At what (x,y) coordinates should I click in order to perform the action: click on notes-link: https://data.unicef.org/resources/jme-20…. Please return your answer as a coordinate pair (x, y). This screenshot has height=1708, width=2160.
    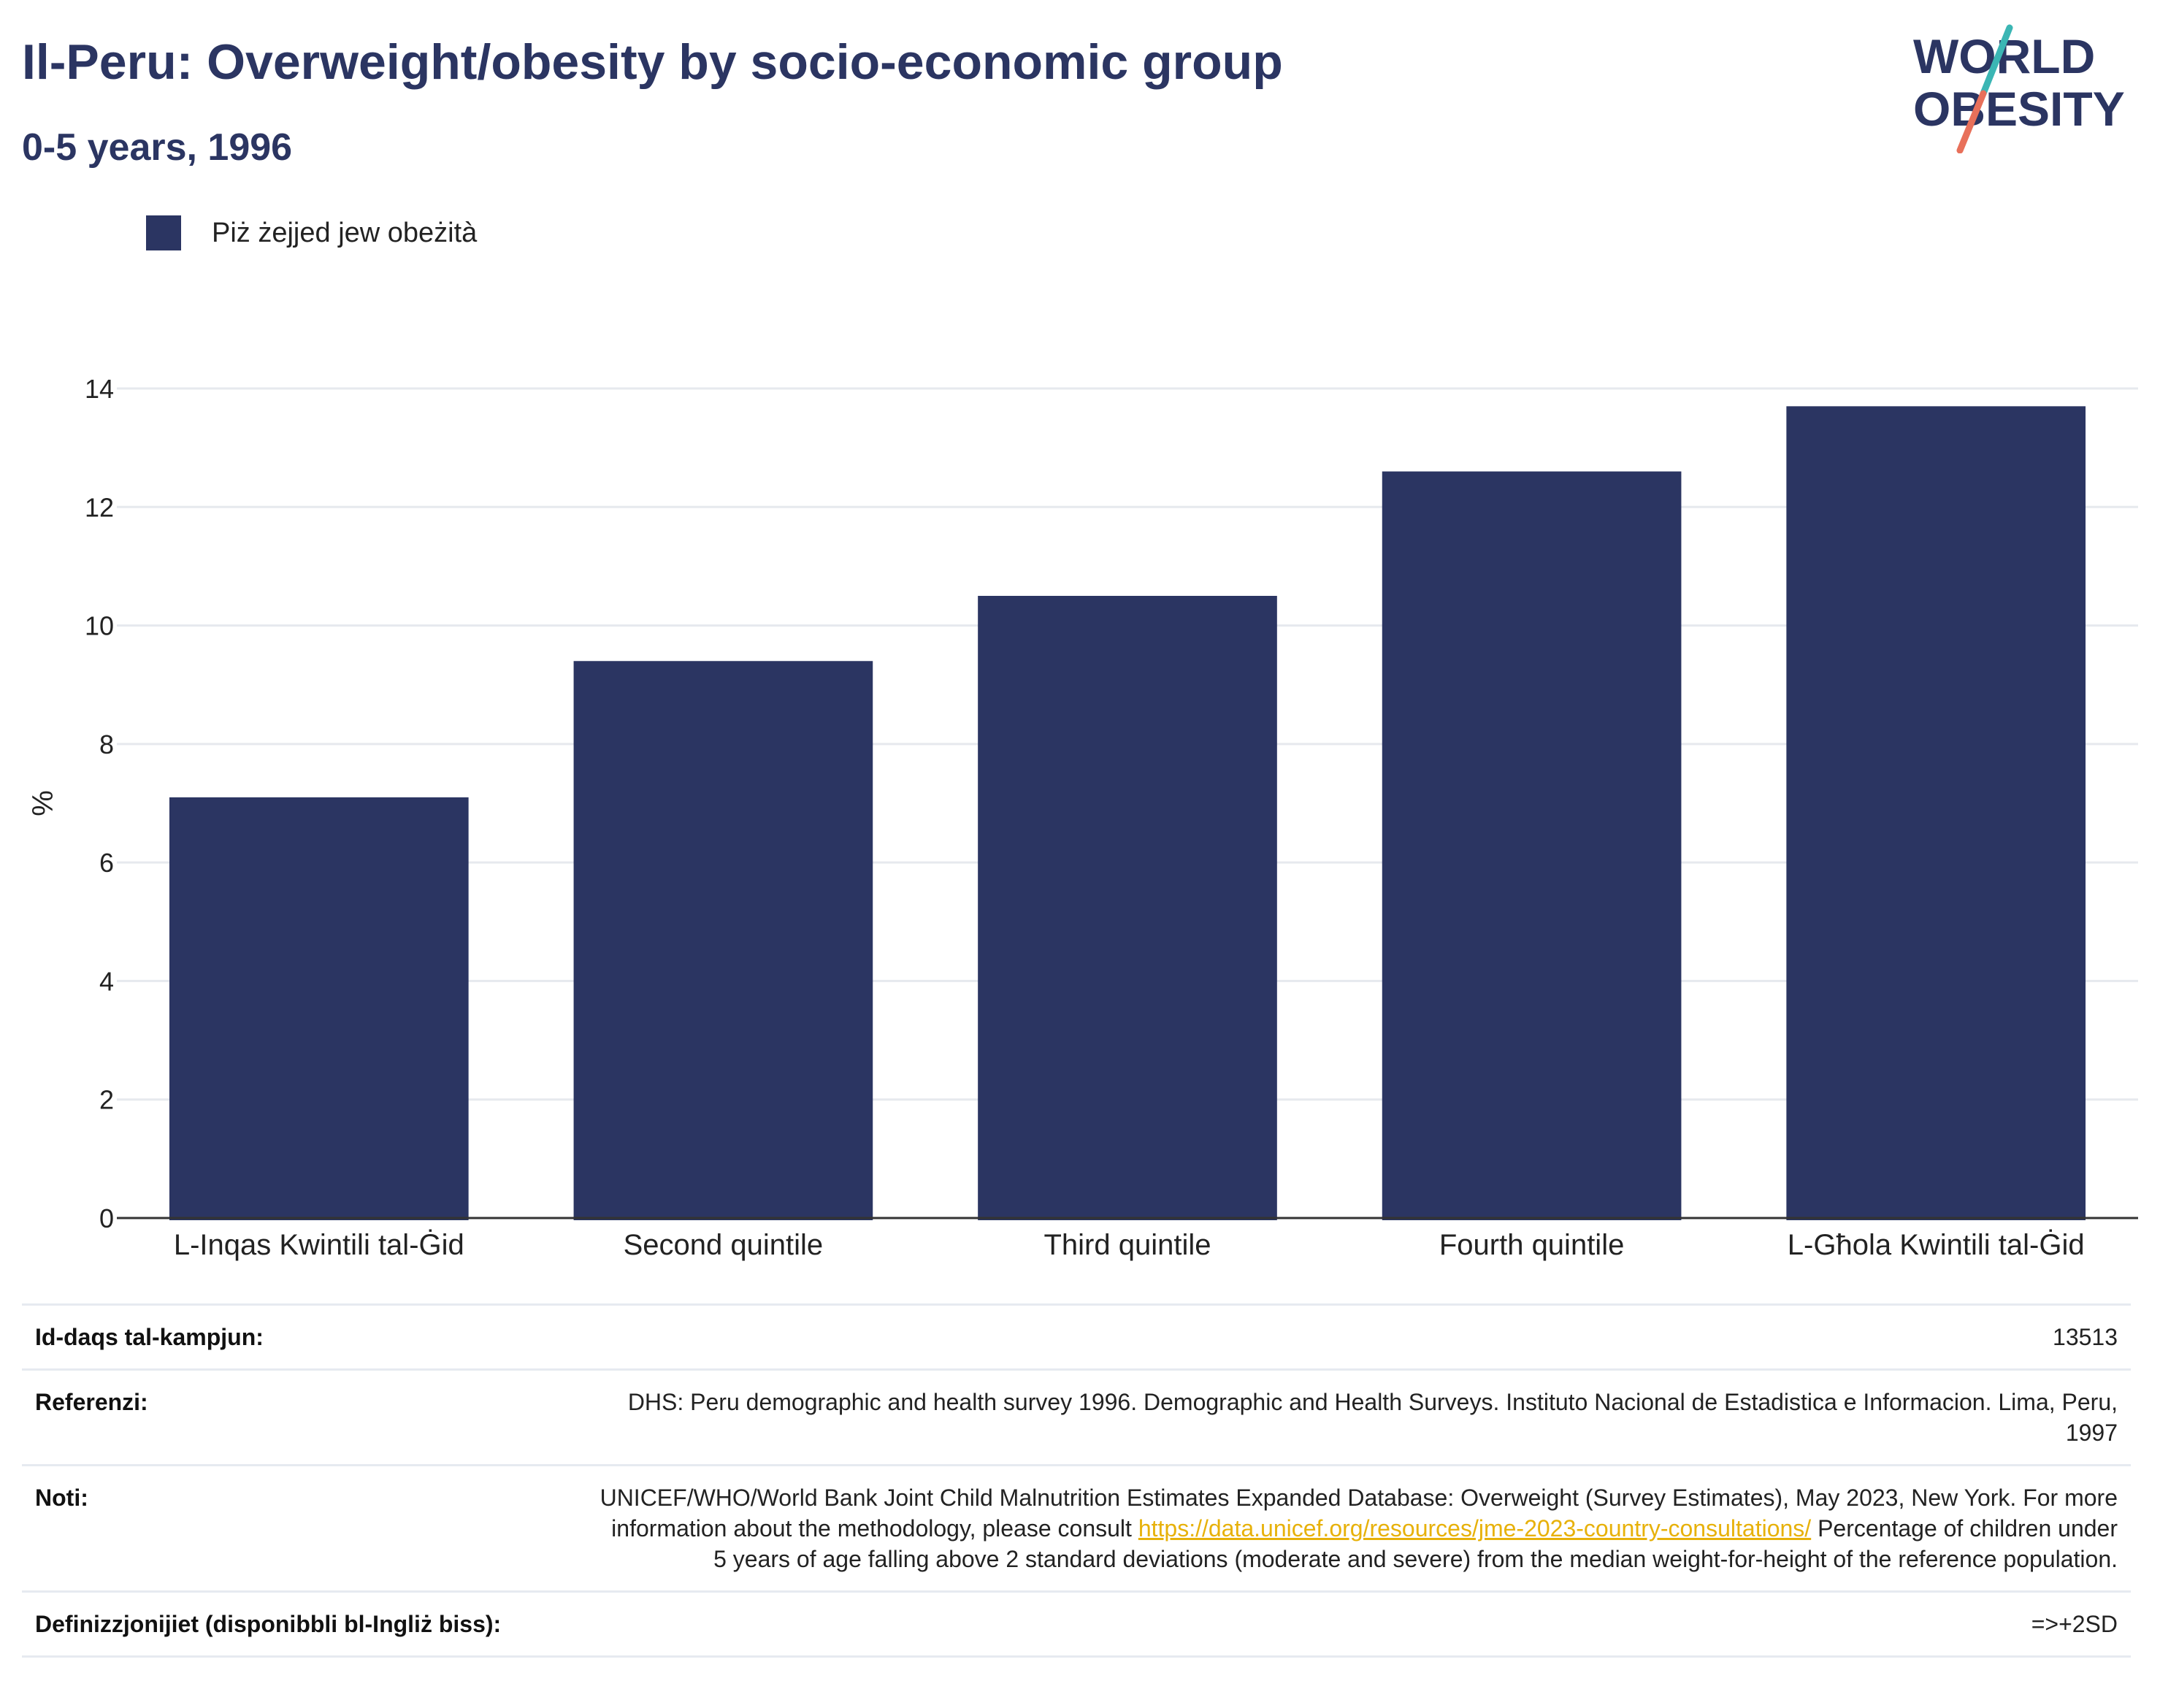
    Looking at the image, I should click on (1475, 1528).